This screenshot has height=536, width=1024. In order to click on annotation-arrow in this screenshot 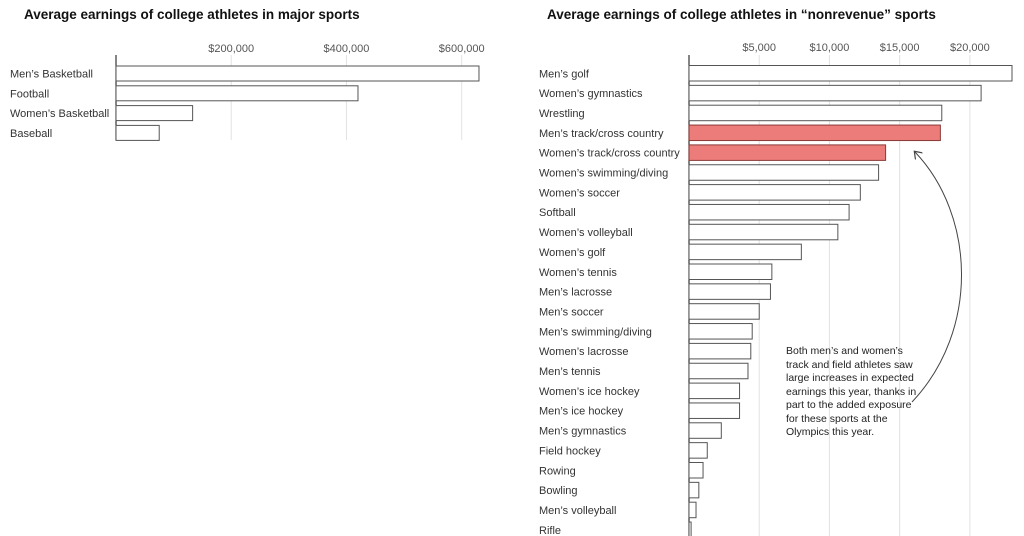, I will do `click(936, 277)`.